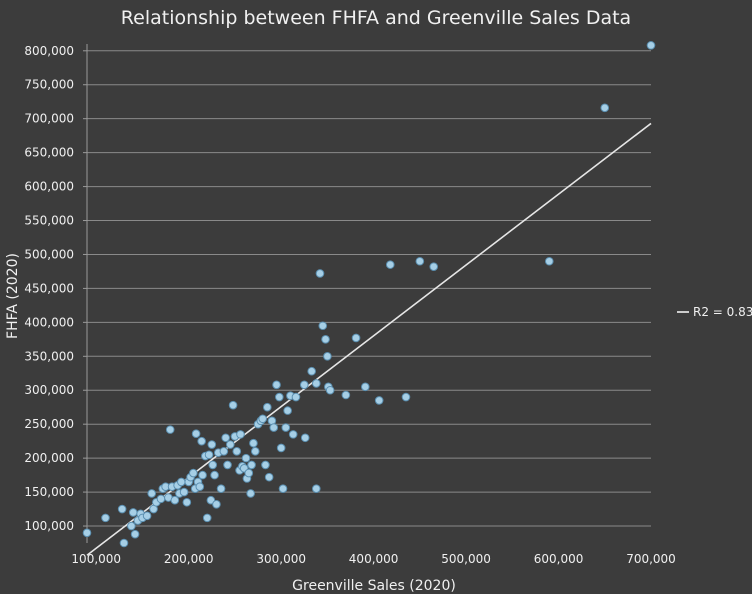  I want to click on y-tick-label: 100,000, so click(49, 526).